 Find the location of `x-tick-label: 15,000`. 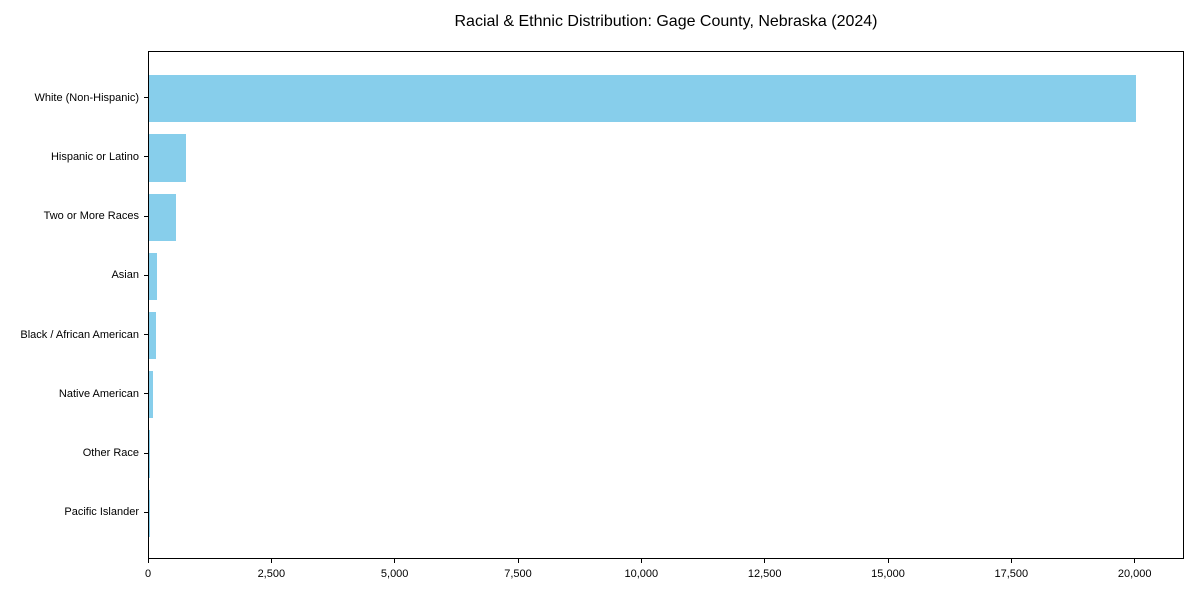

x-tick-label: 15,000 is located at coordinates (888, 574).